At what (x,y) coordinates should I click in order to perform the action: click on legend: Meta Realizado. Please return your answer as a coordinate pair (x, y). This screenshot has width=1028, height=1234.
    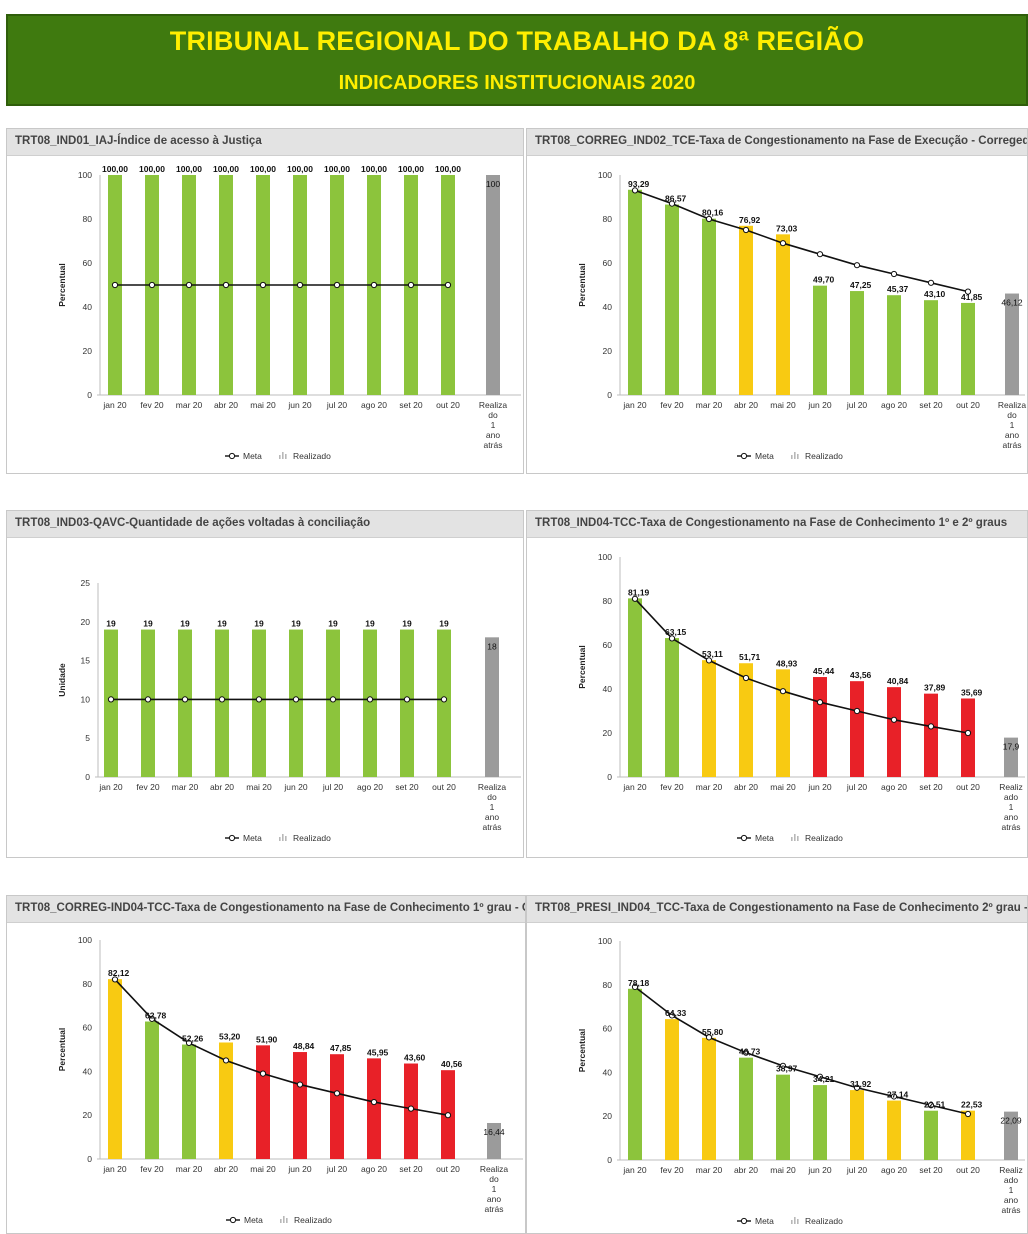
    Looking at the image, I should click on (790, 838).